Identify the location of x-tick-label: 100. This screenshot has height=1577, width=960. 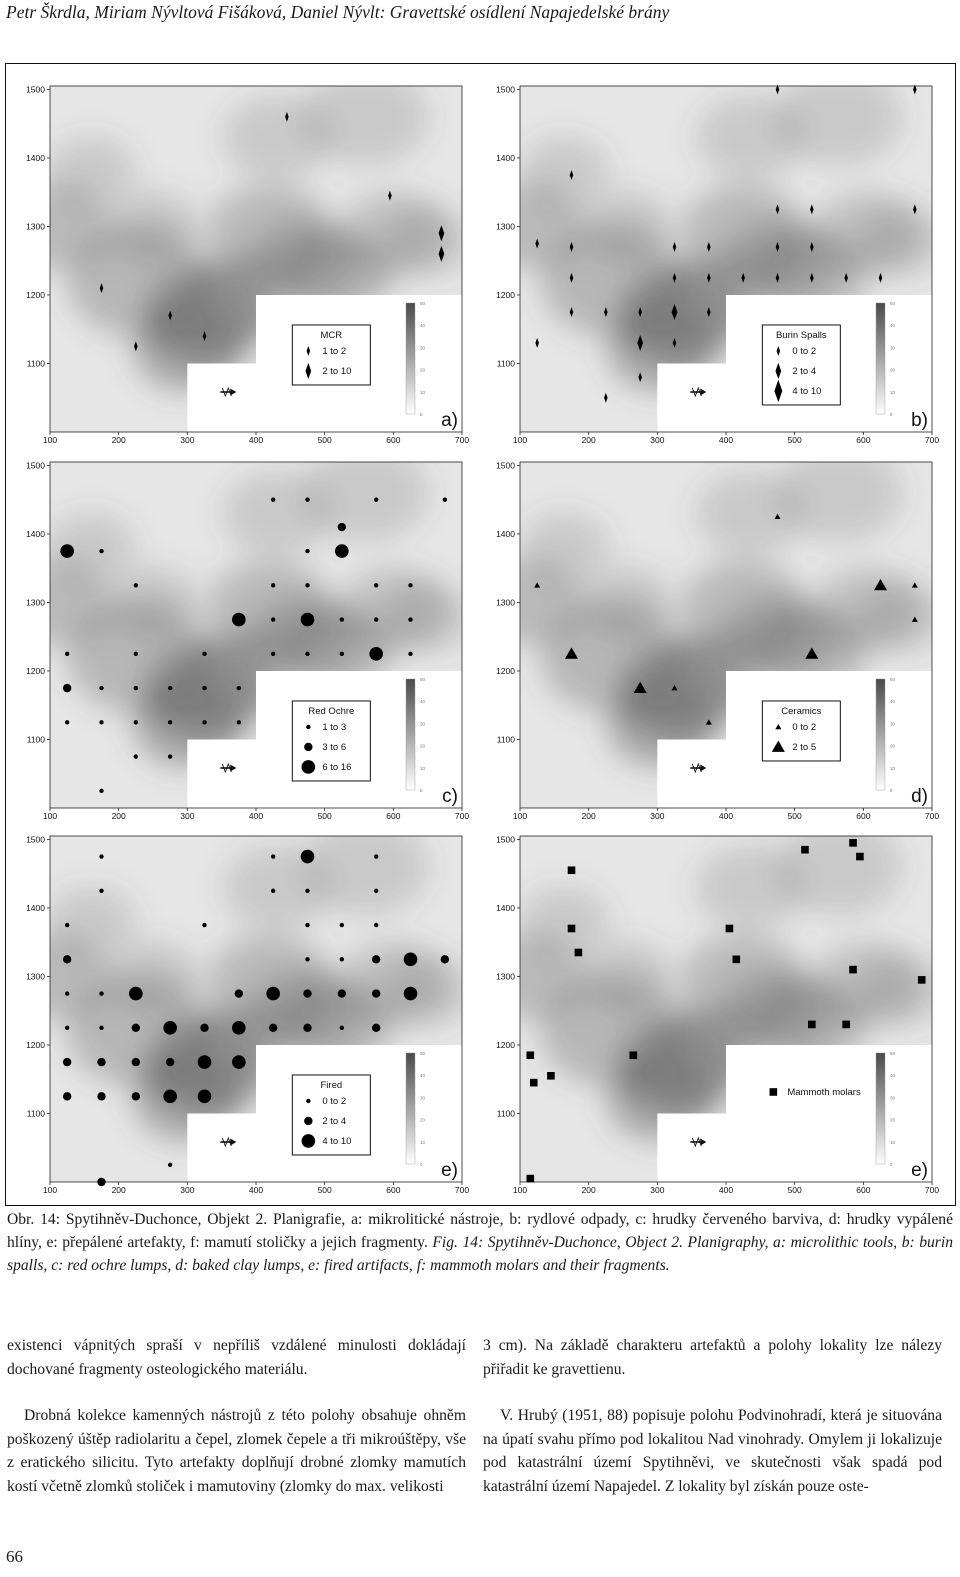
(520, 1189).